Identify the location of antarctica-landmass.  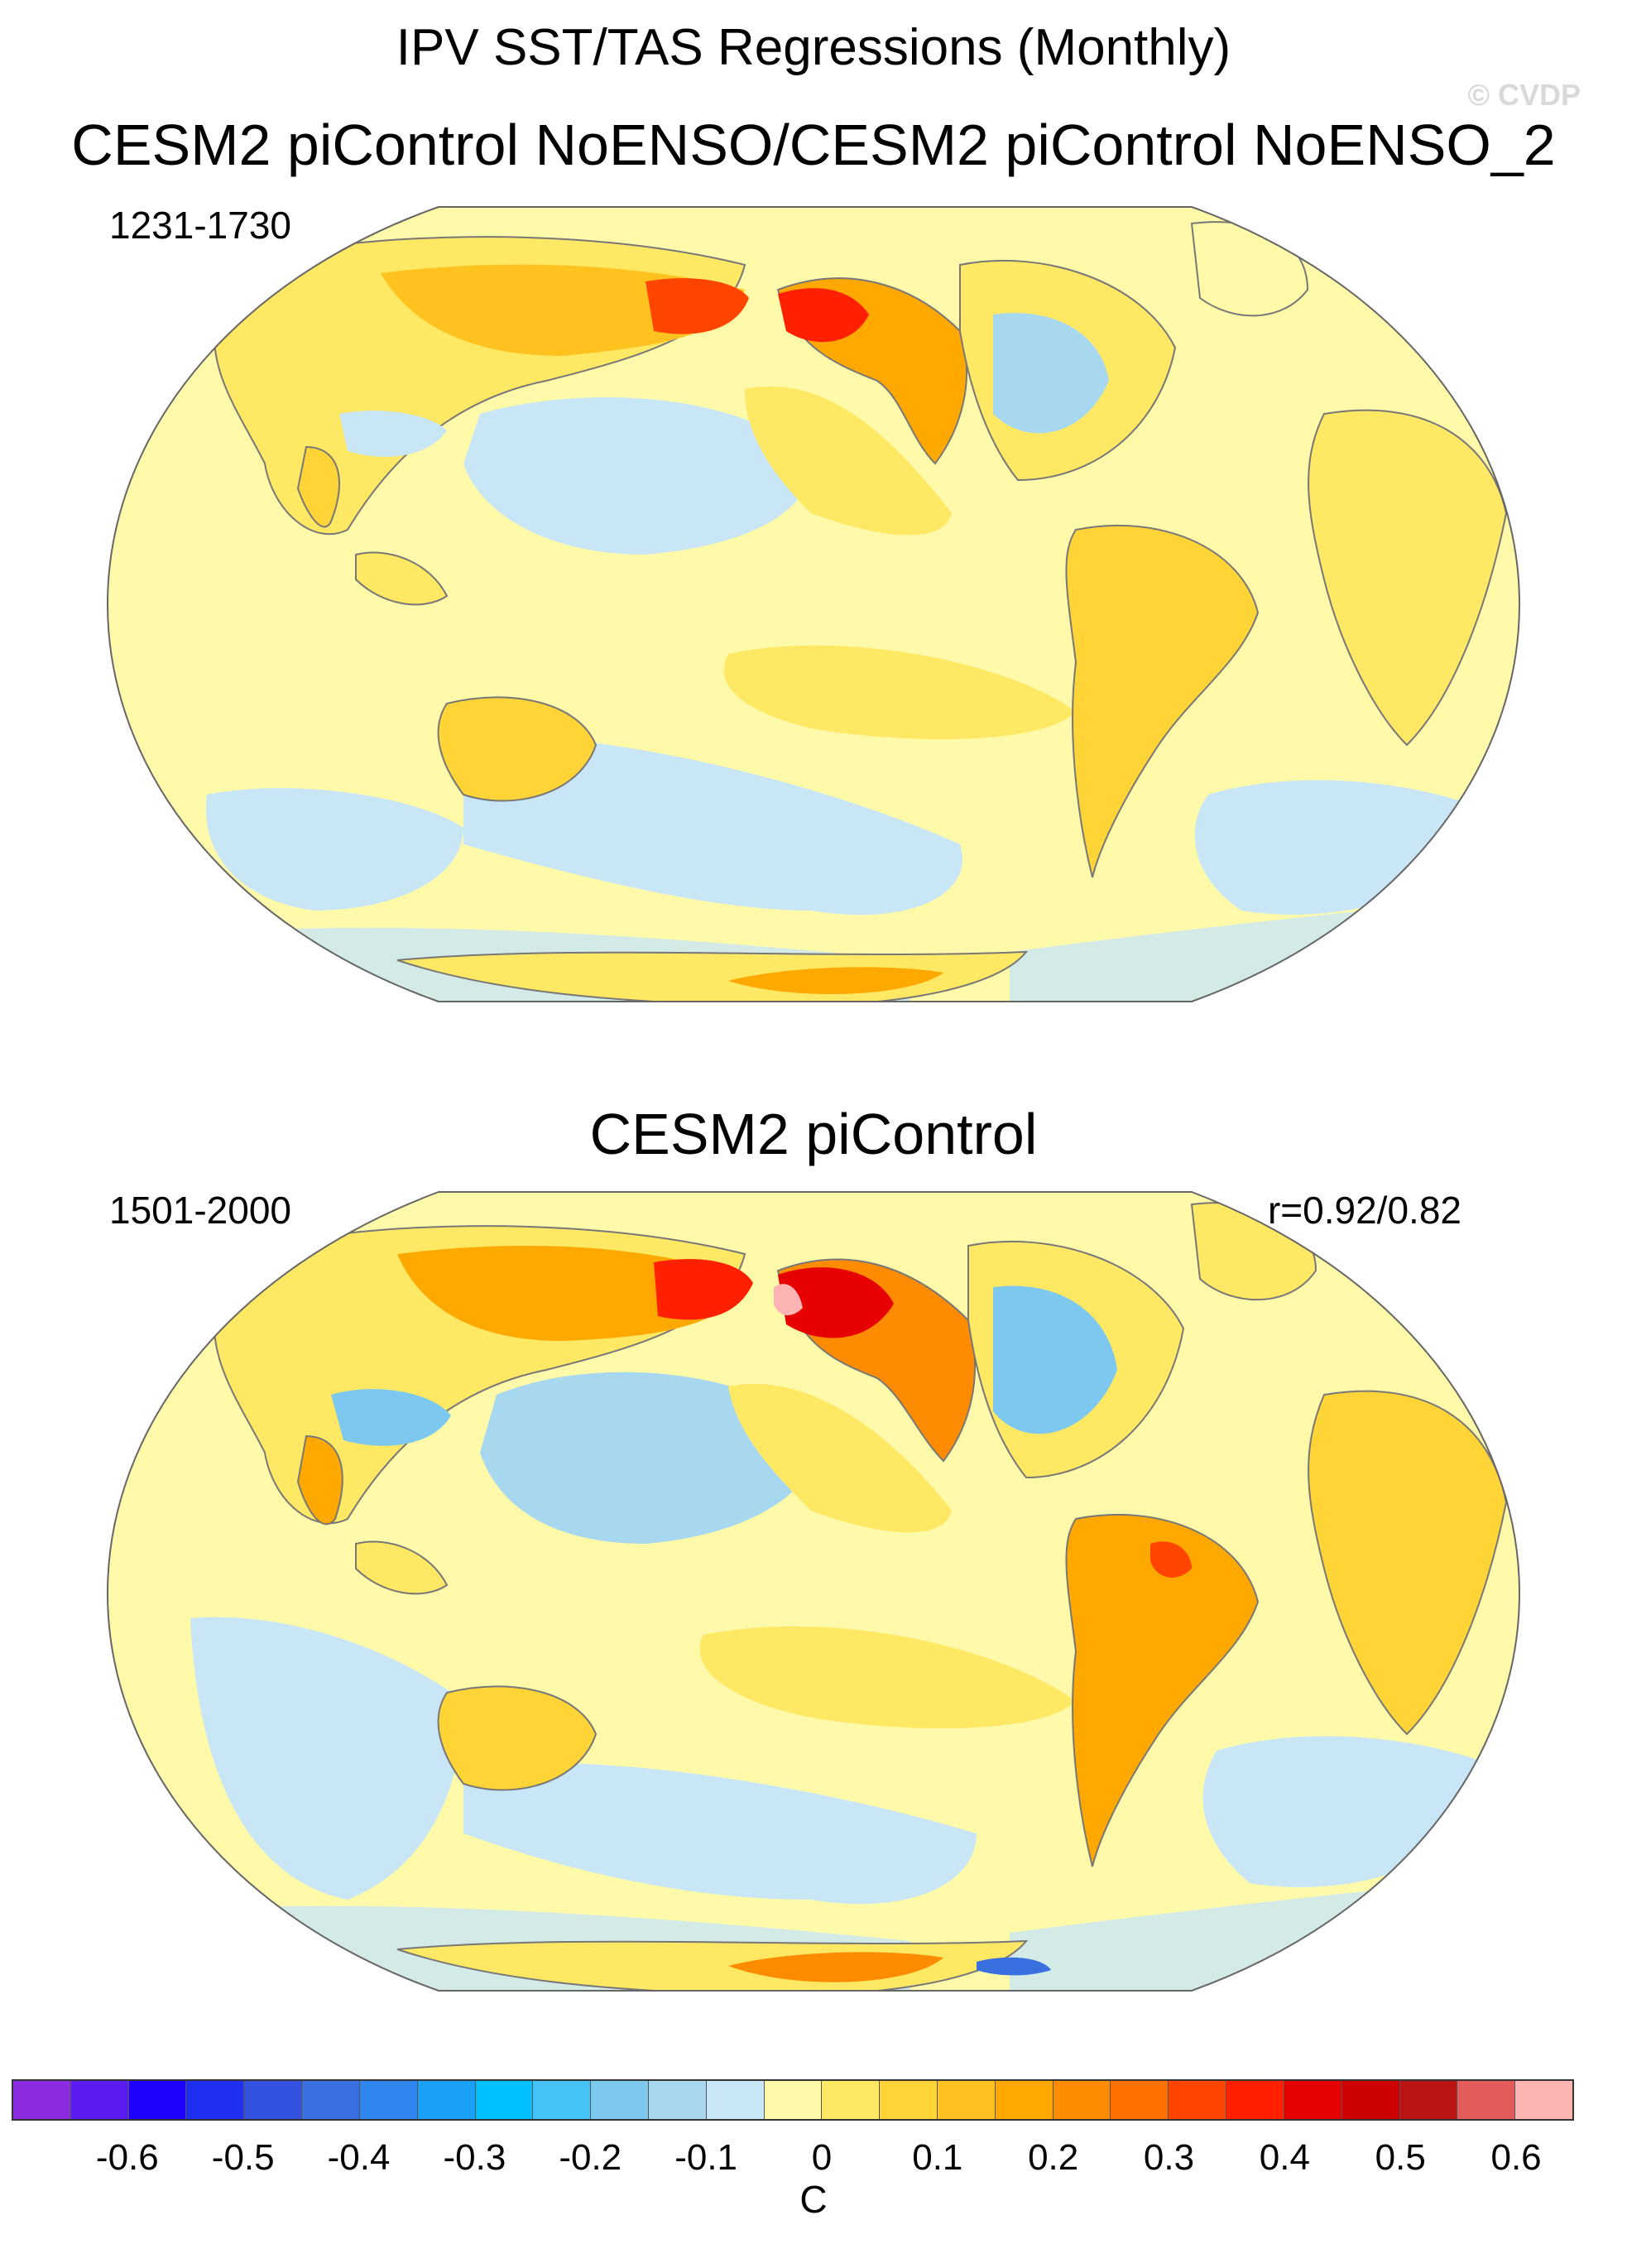
(712, 976).